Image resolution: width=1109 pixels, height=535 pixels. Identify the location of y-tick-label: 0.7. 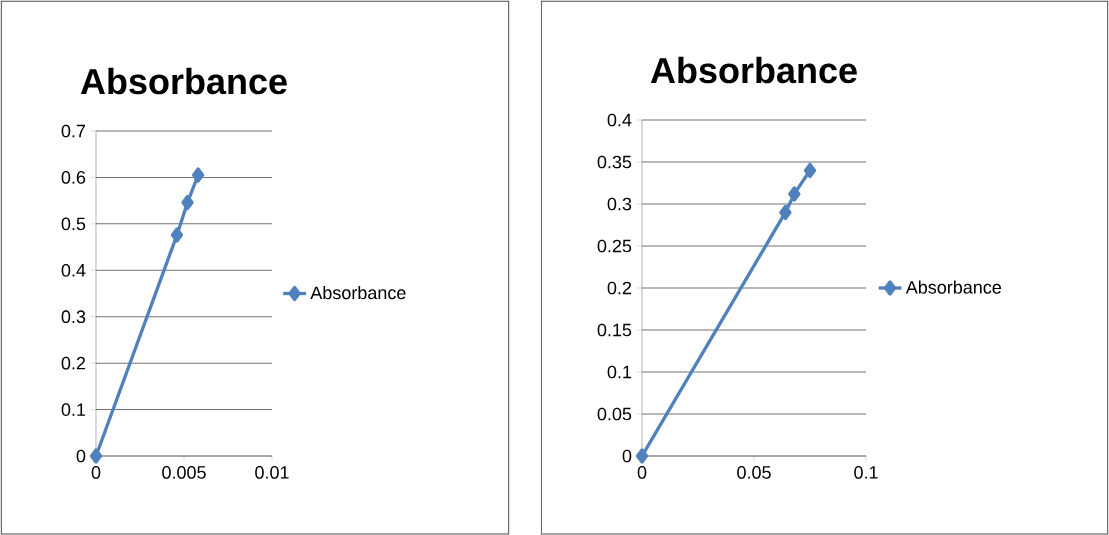
(73, 131).